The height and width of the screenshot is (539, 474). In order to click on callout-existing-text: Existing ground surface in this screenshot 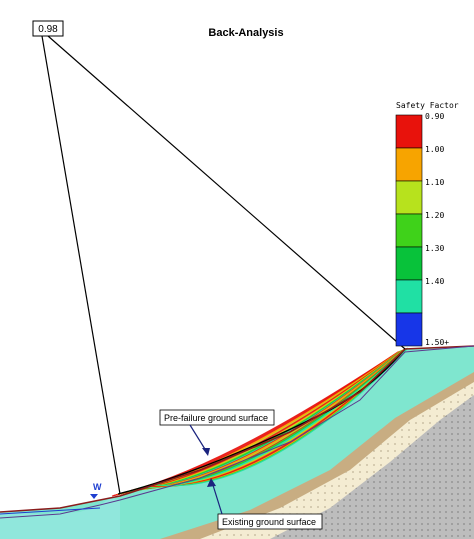, I will do `click(269, 522)`.